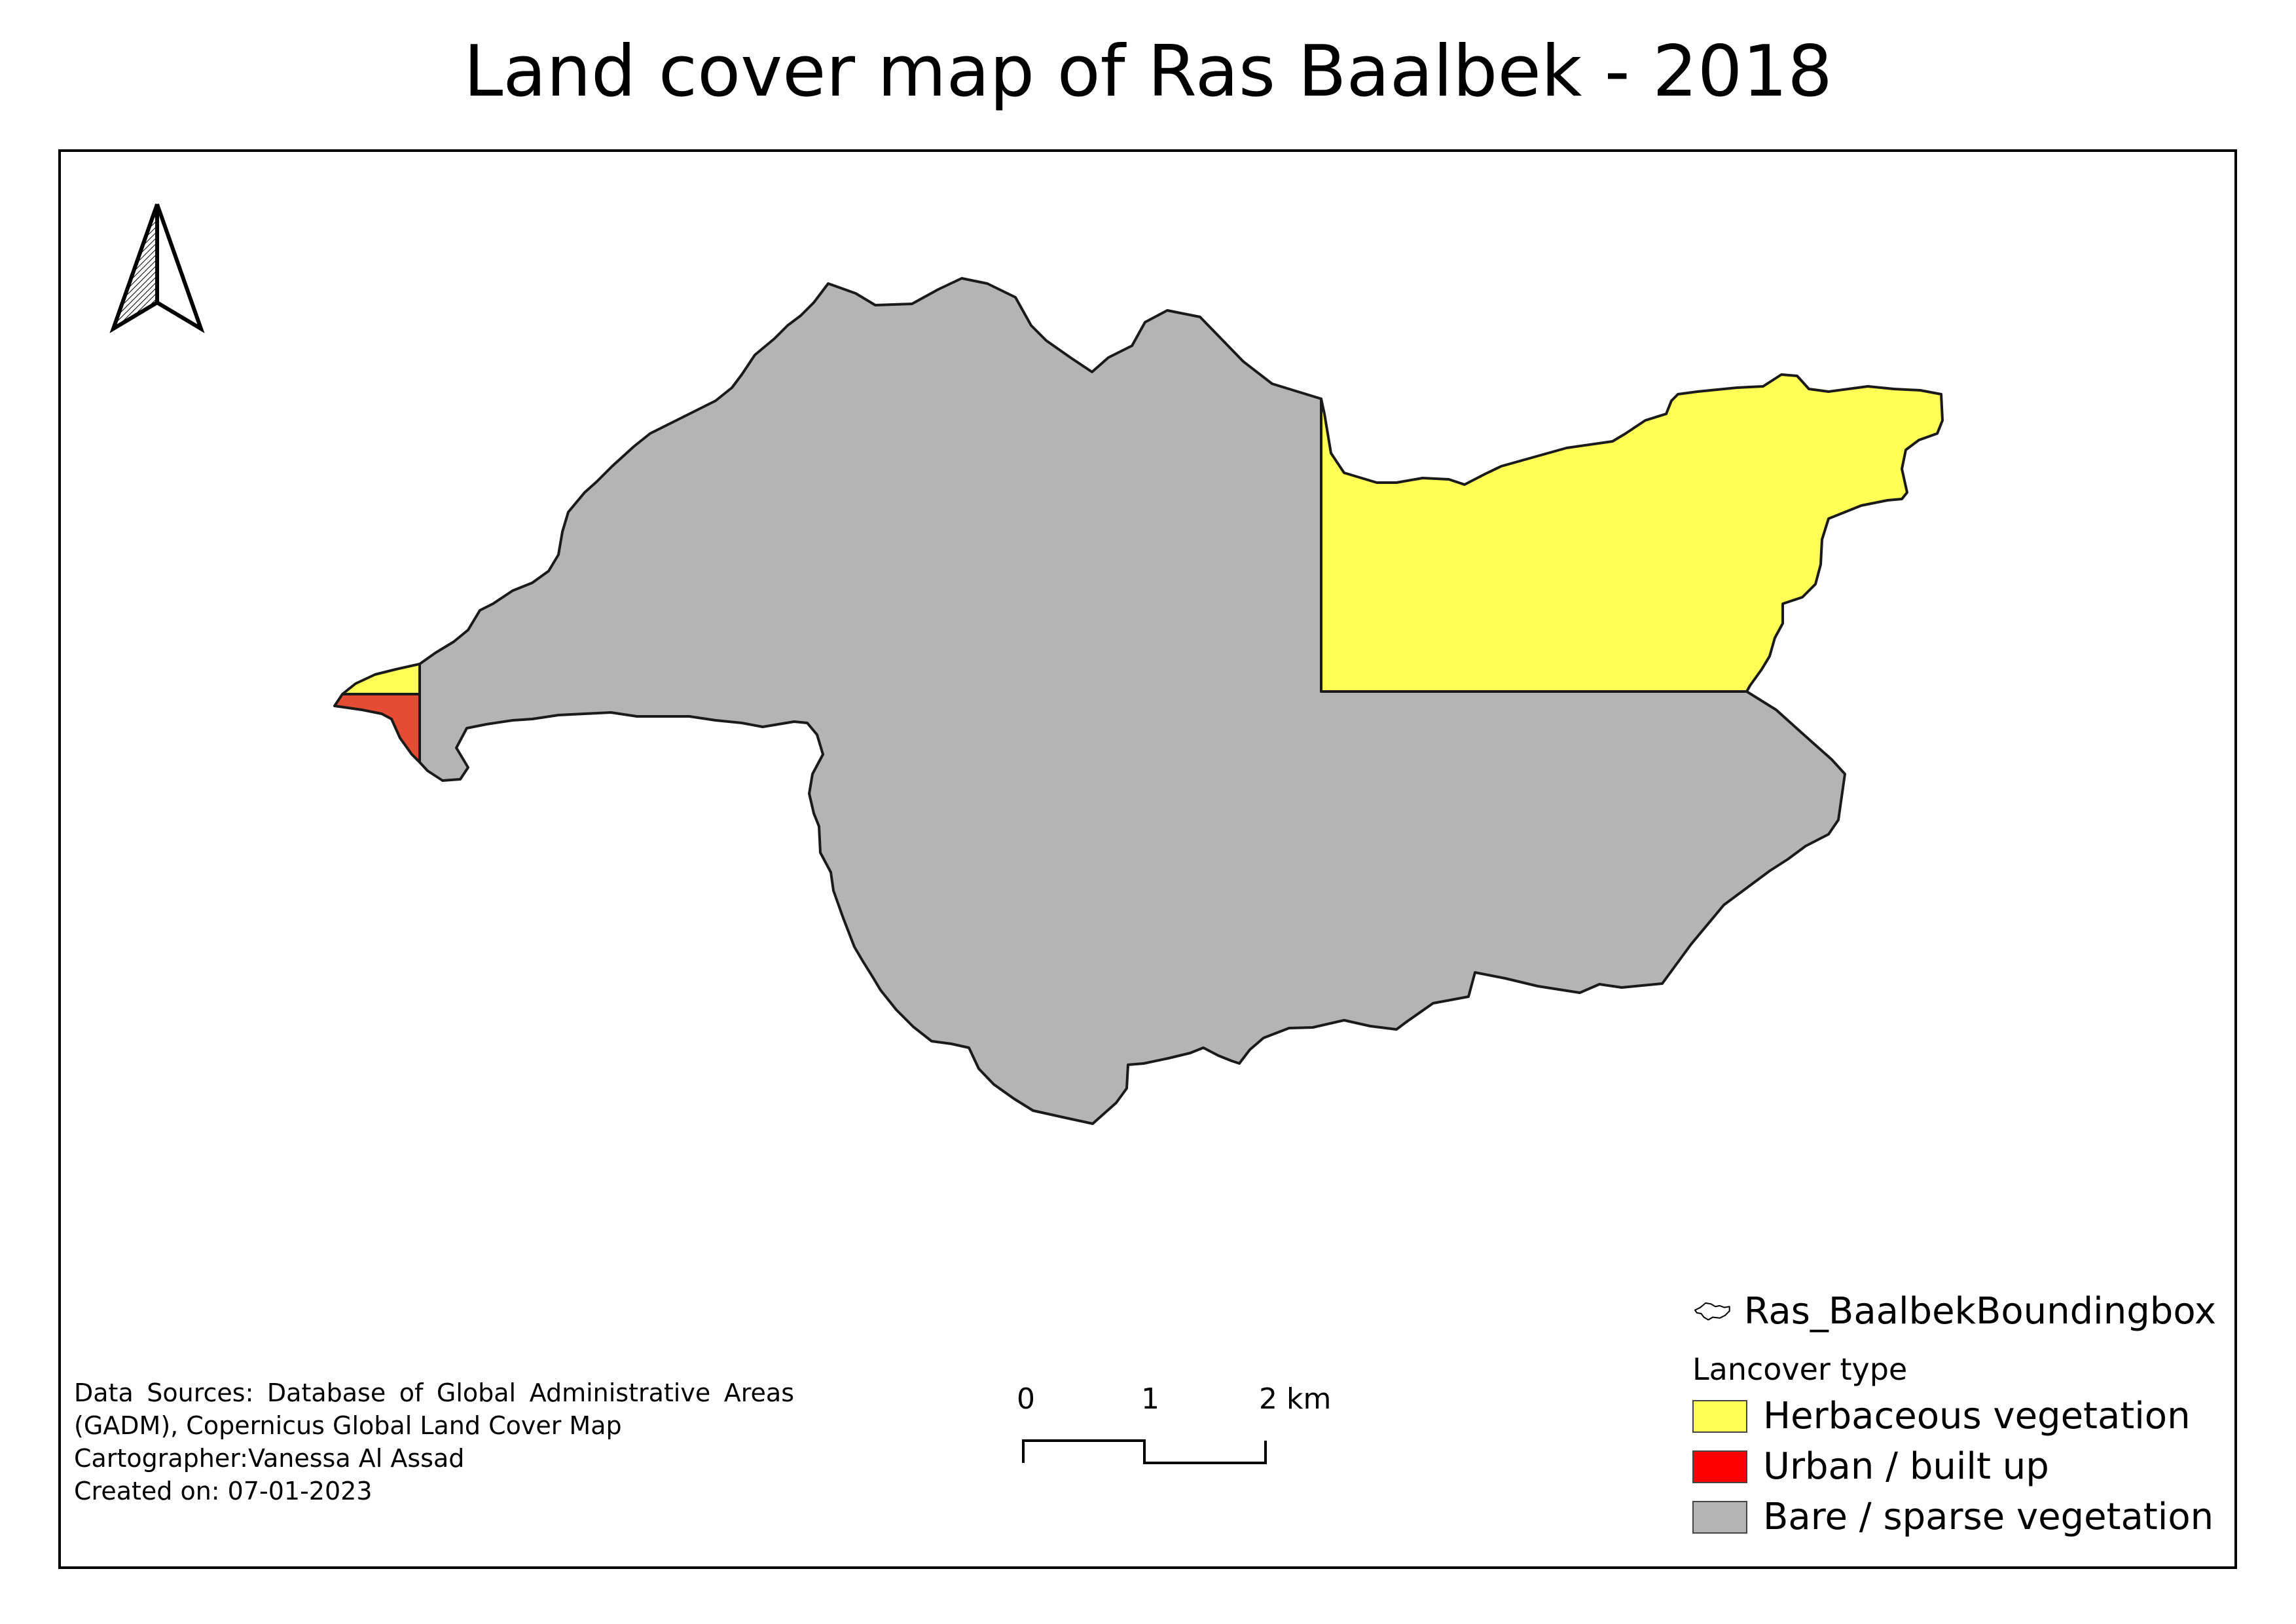 The image size is (2296, 1624). I want to click on legend-item-urban: Urban / built up, so click(1954, 1466).